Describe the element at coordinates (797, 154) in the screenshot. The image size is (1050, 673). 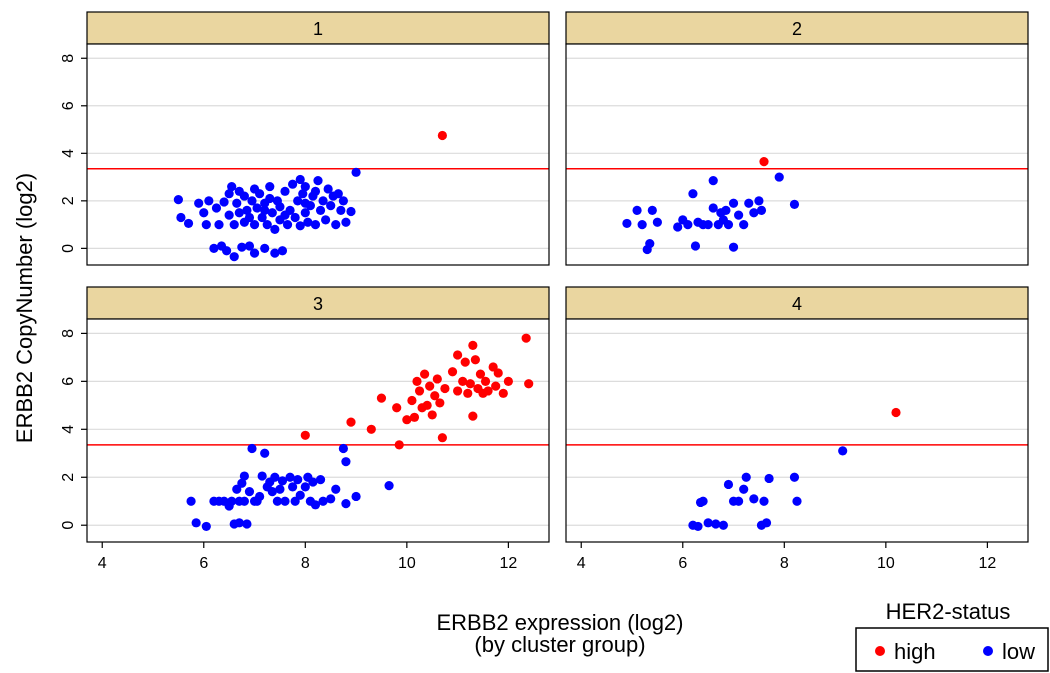
I see `plot-border` at that location.